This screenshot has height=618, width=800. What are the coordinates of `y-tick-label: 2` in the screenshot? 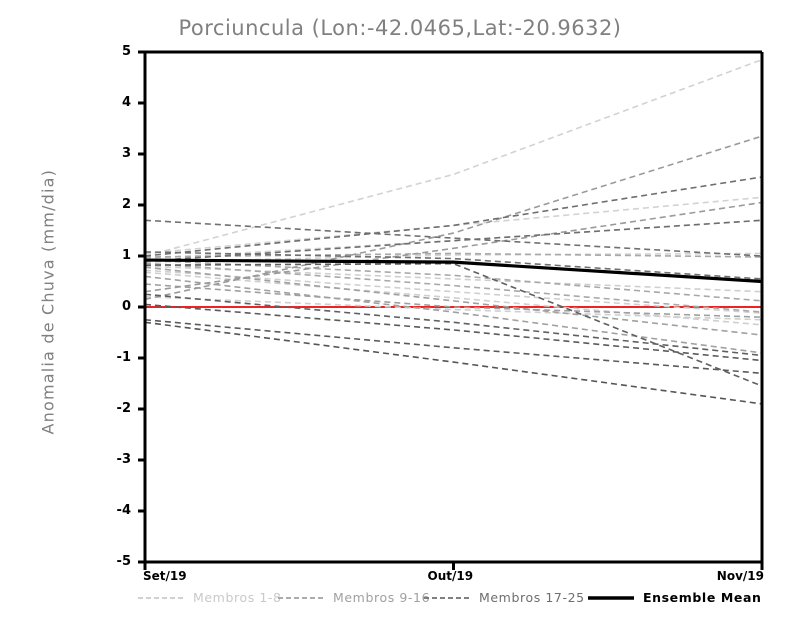 It's located at (126, 204).